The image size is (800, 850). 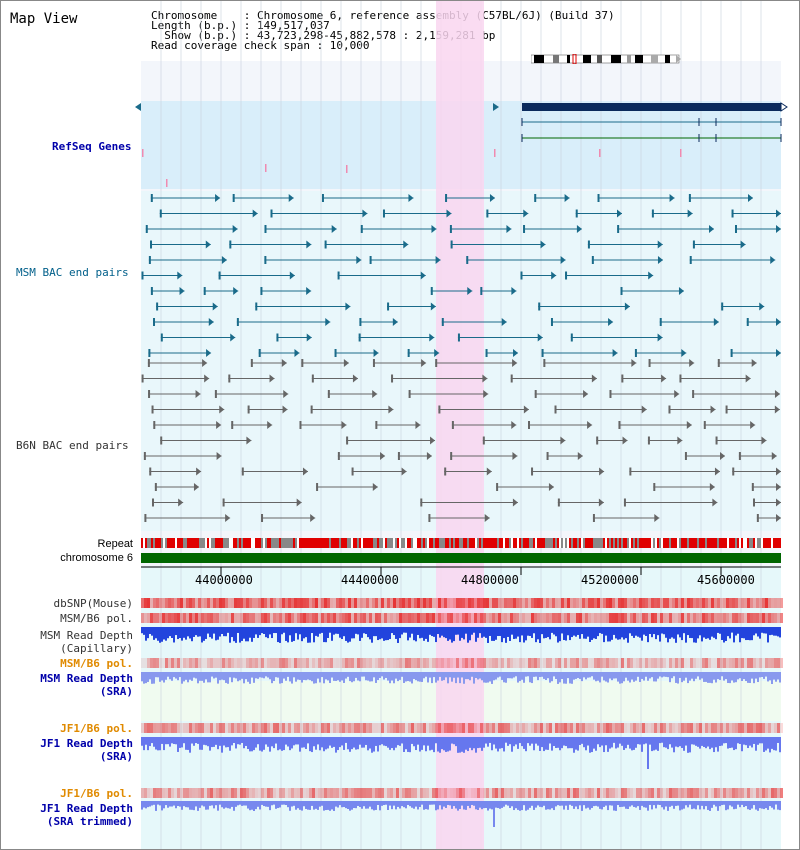 What do you see at coordinates (86, 808) in the screenshot?
I see `track-label-jf1-read-depth-trimmed: JF1 Read Depth` at bounding box center [86, 808].